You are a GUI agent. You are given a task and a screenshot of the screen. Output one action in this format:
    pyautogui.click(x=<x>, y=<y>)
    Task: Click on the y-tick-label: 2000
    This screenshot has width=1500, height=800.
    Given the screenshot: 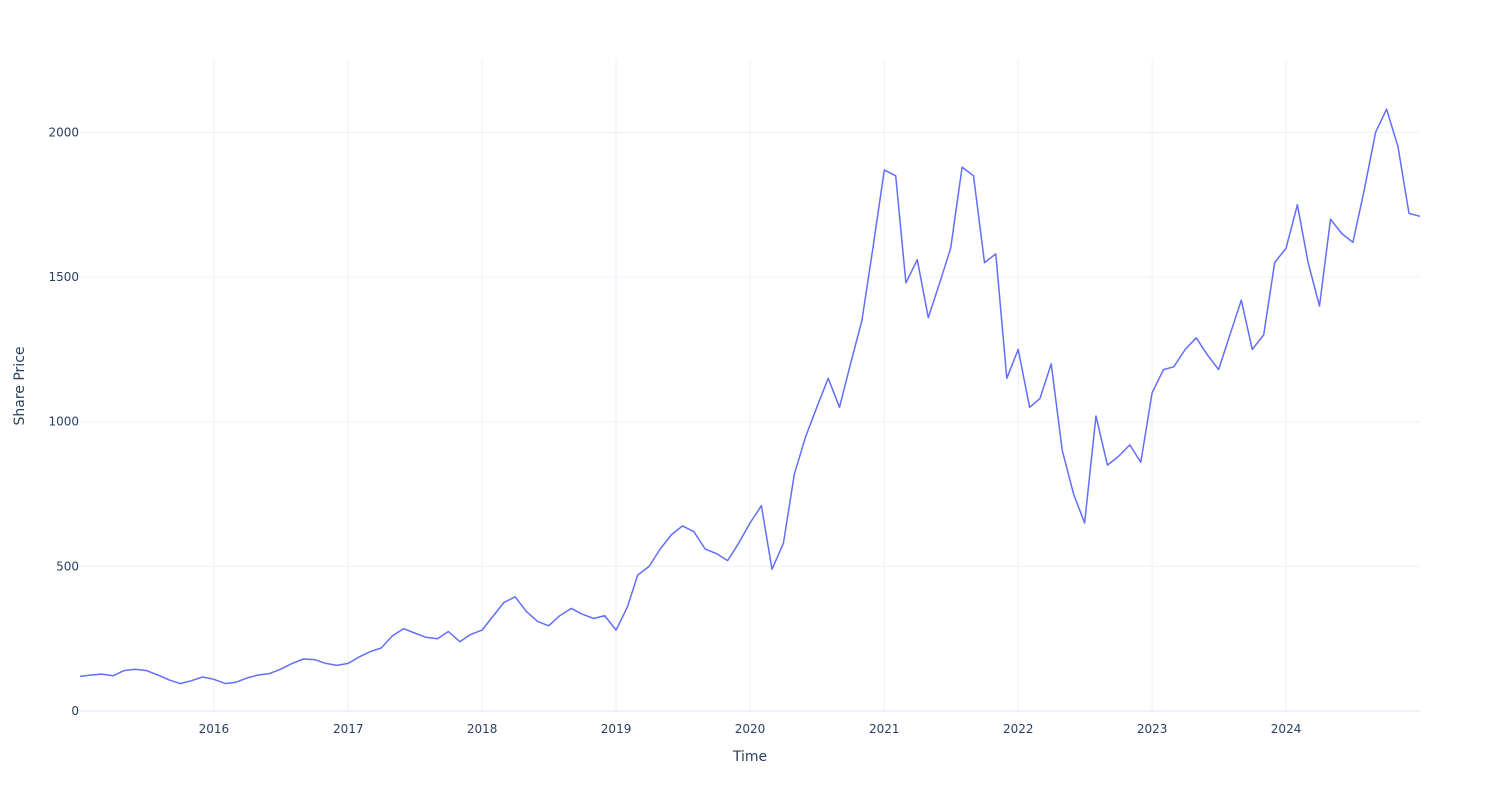 What is the action you would take?
    pyautogui.click(x=63, y=132)
    